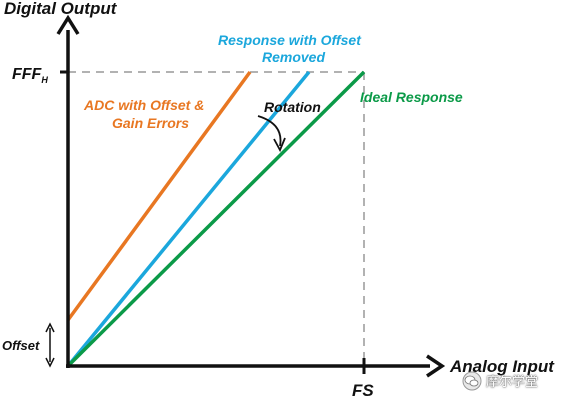 This screenshot has height=400, width=567. What do you see at coordinates (290, 40) in the screenshot?
I see `blue-line-label-1: Response with Offset` at bounding box center [290, 40].